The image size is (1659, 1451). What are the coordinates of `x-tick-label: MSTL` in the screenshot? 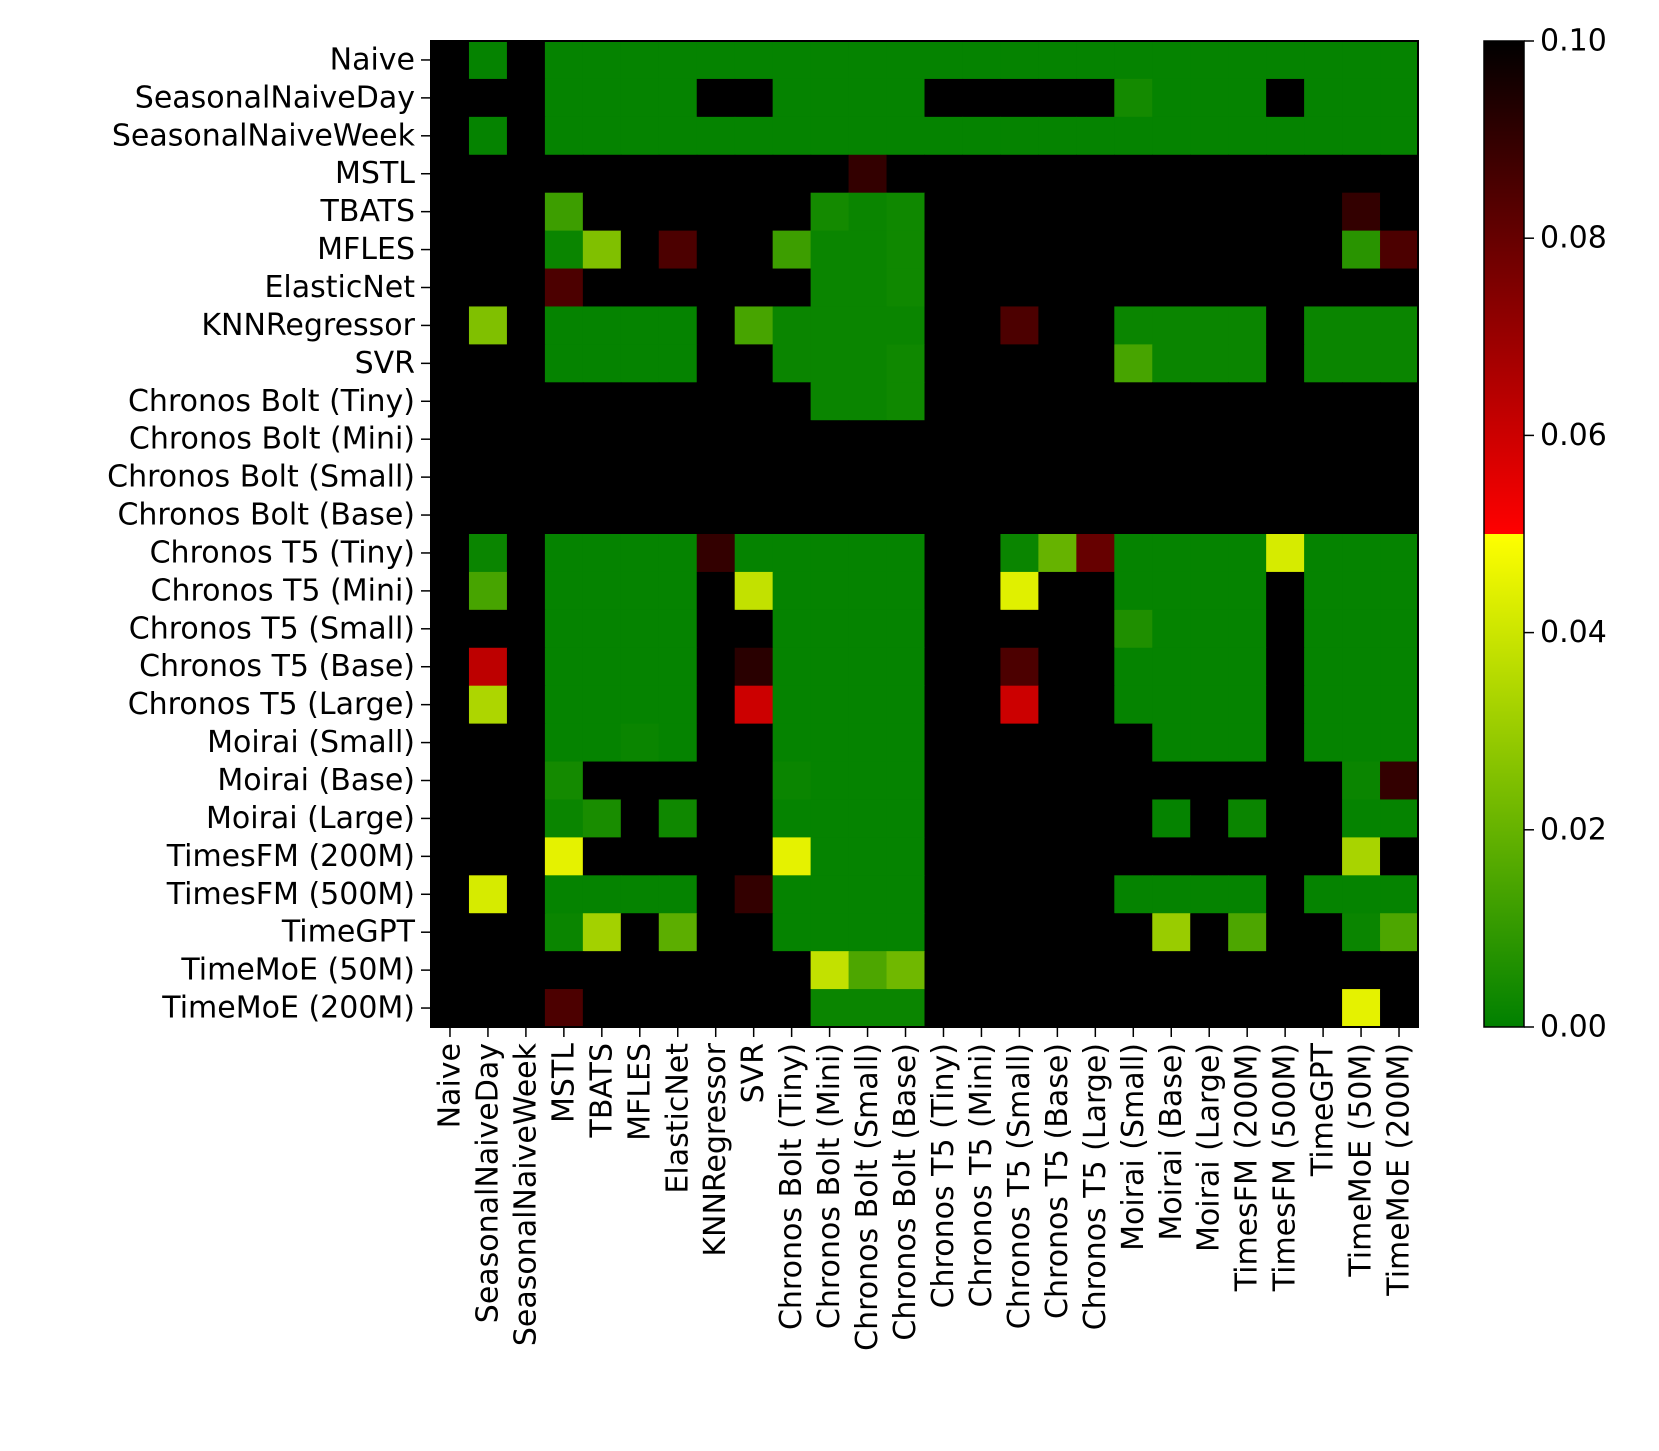 It's located at (563, 1083).